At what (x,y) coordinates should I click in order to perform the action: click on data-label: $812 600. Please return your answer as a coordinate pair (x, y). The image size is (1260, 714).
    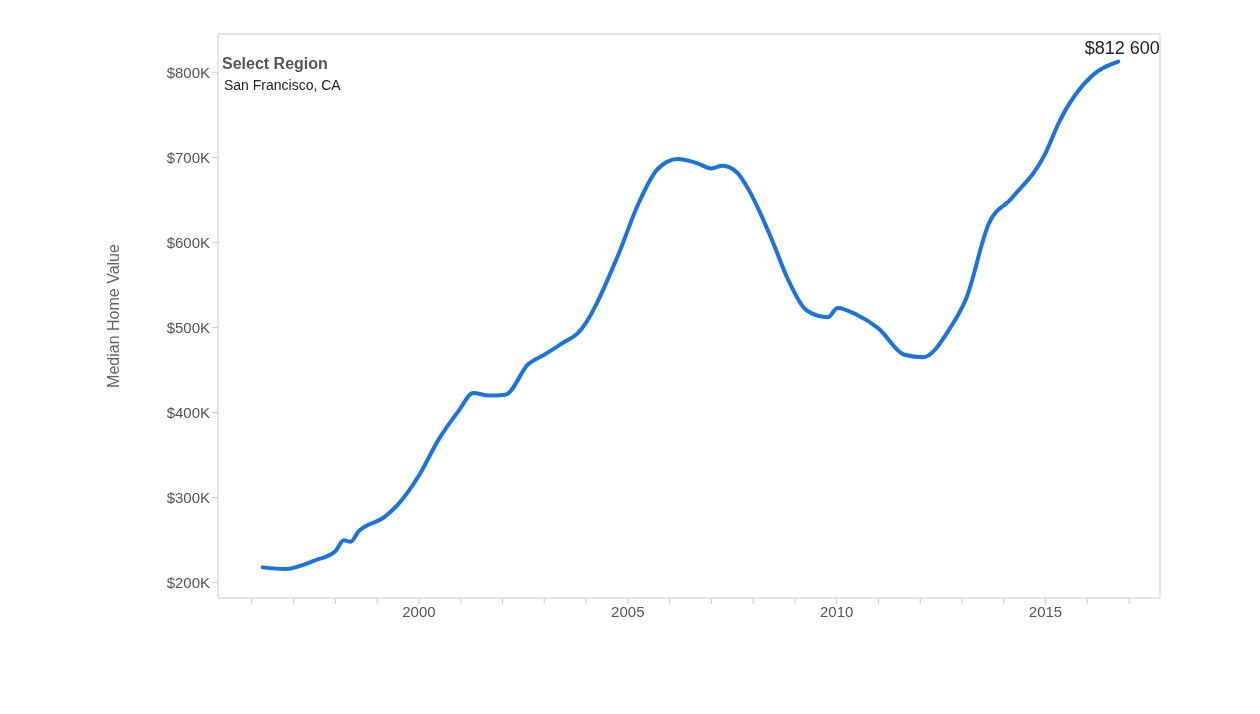
    Looking at the image, I should click on (1122, 47).